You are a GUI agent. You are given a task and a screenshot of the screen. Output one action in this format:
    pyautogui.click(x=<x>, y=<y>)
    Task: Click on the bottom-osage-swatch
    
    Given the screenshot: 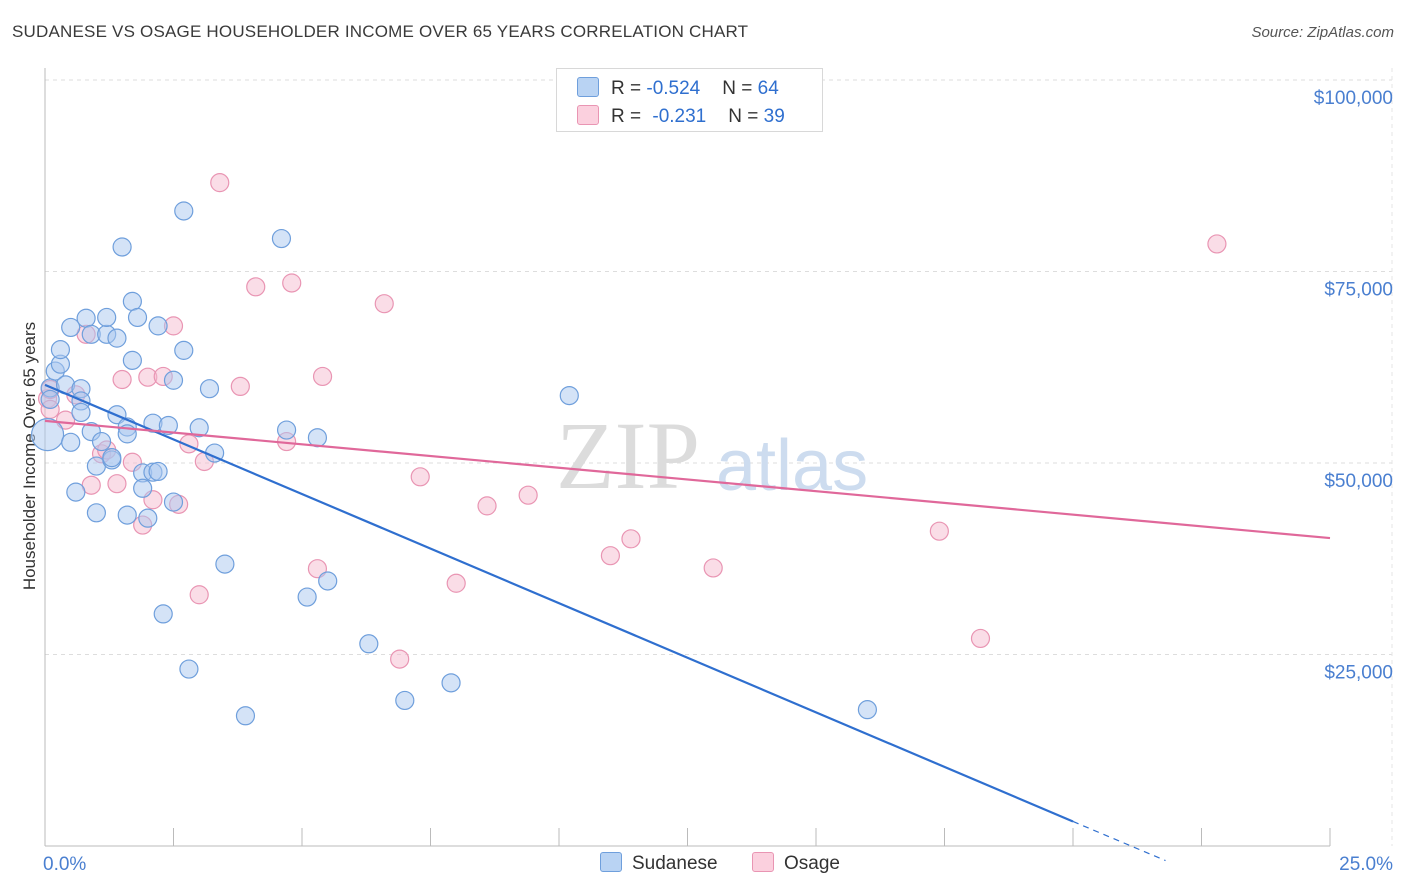 What is the action you would take?
    pyautogui.click(x=763, y=862)
    